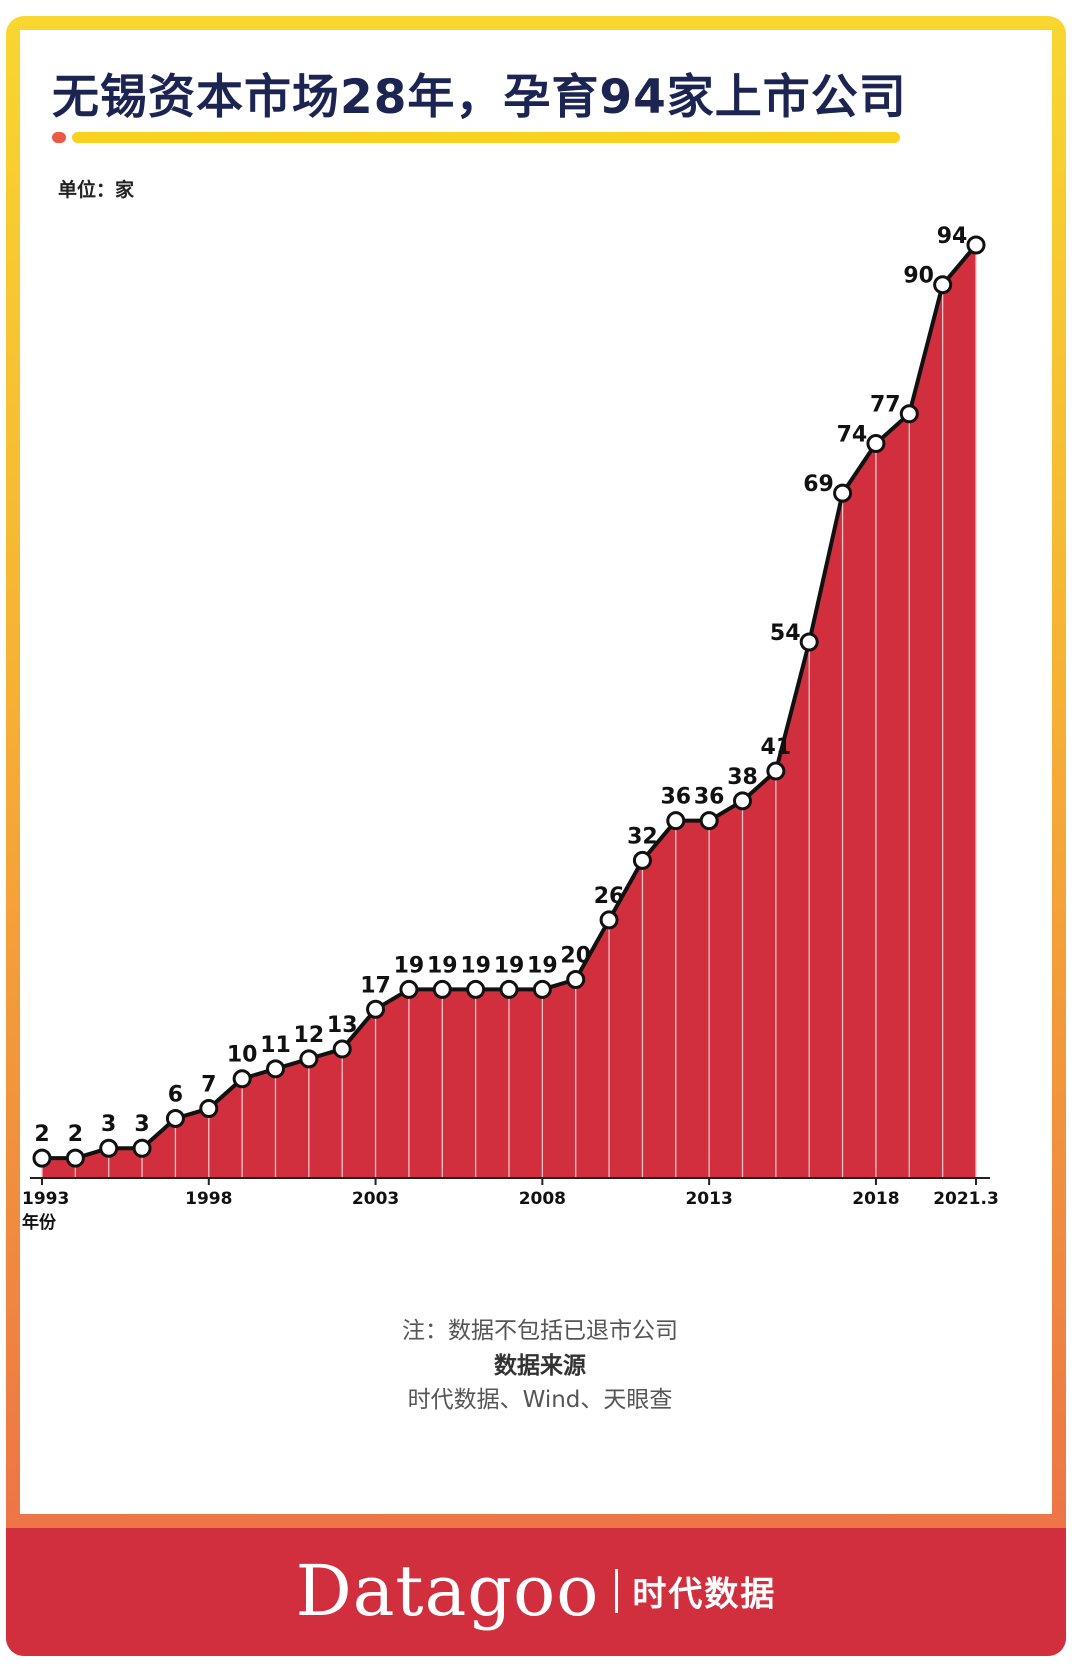  I want to click on data-label: 90, so click(918, 276).